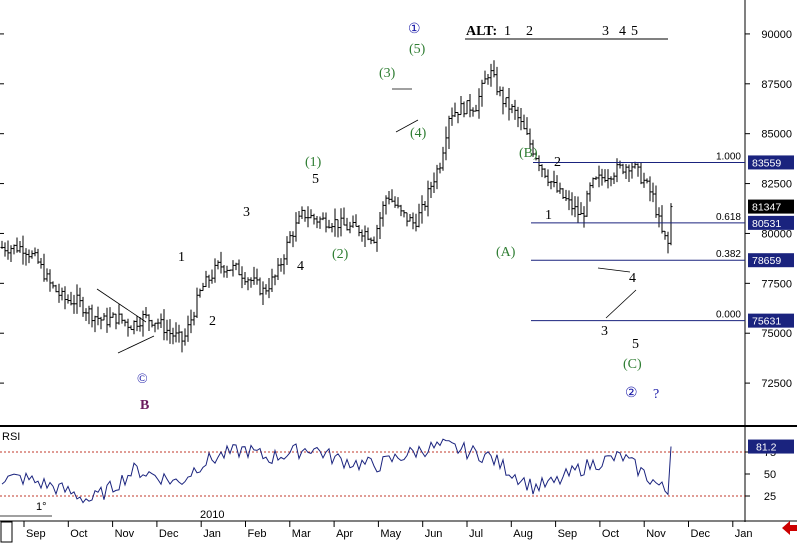  What do you see at coordinates (257, 534) in the screenshot?
I see `month-label: Feb` at bounding box center [257, 534].